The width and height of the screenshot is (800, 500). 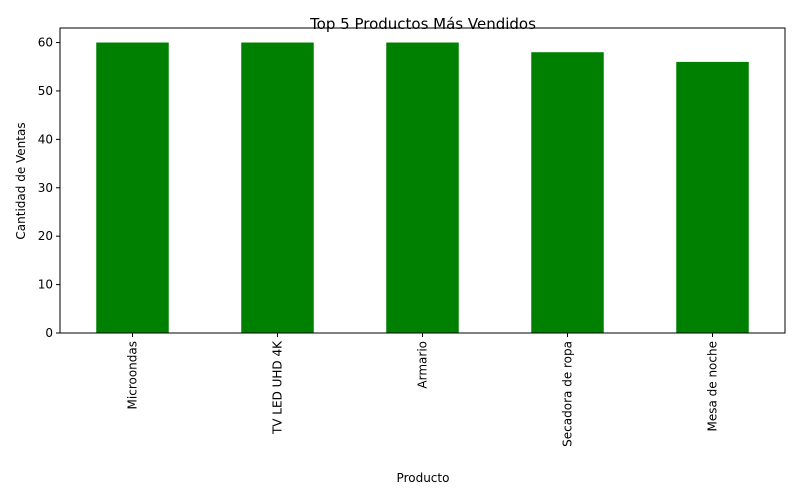 I want to click on y-tick-label-10: 10, so click(x=45, y=285).